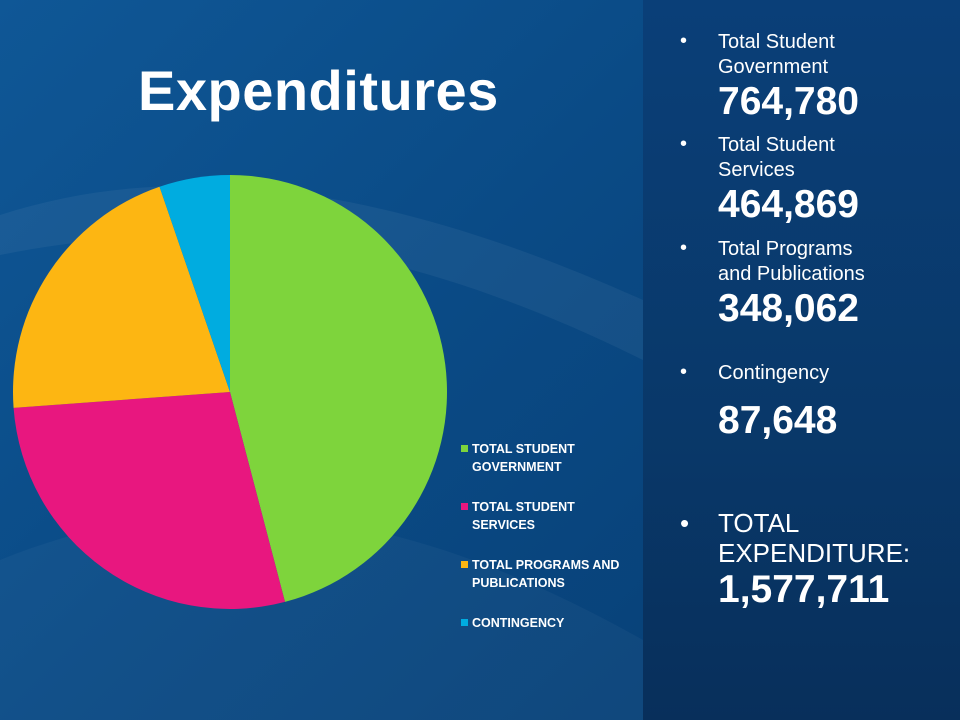 The height and width of the screenshot is (720, 960). What do you see at coordinates (518, 623) in the screenshot?
I see `legend-label-line1: CONTINGENCY` at bounding box center [518, 623].